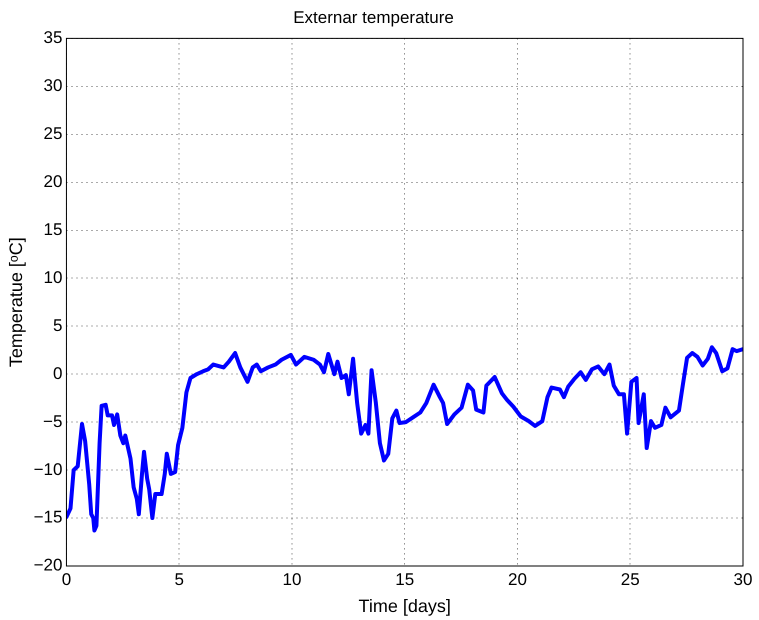 This screenshot has height=620, width=759. I want to click on y-tick-label: 30, so click(53, 86).